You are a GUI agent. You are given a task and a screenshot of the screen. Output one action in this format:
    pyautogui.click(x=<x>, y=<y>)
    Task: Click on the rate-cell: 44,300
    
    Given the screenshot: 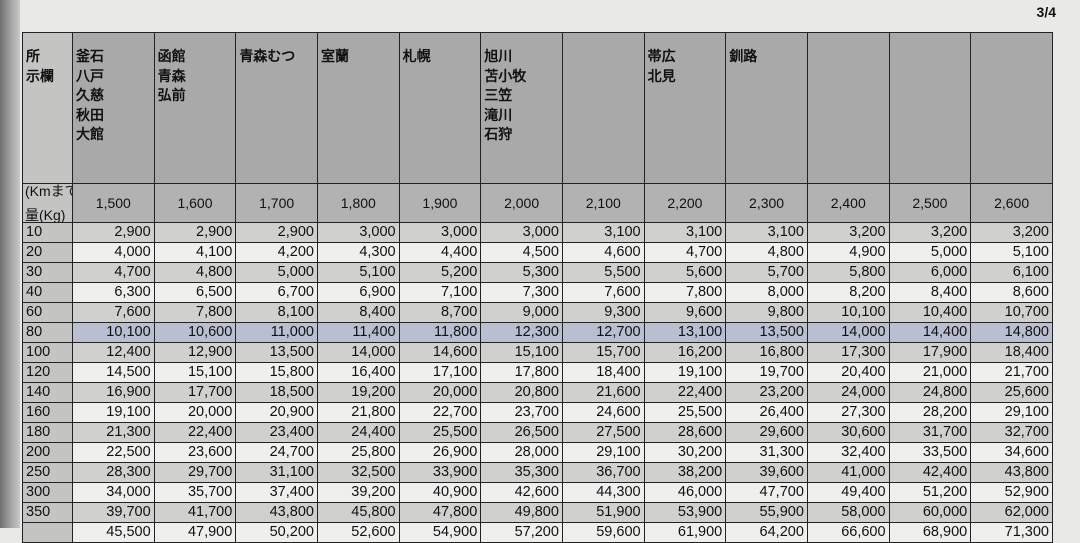 What is the action you would take?
    pyautogui.click(x=603, y=492)
    